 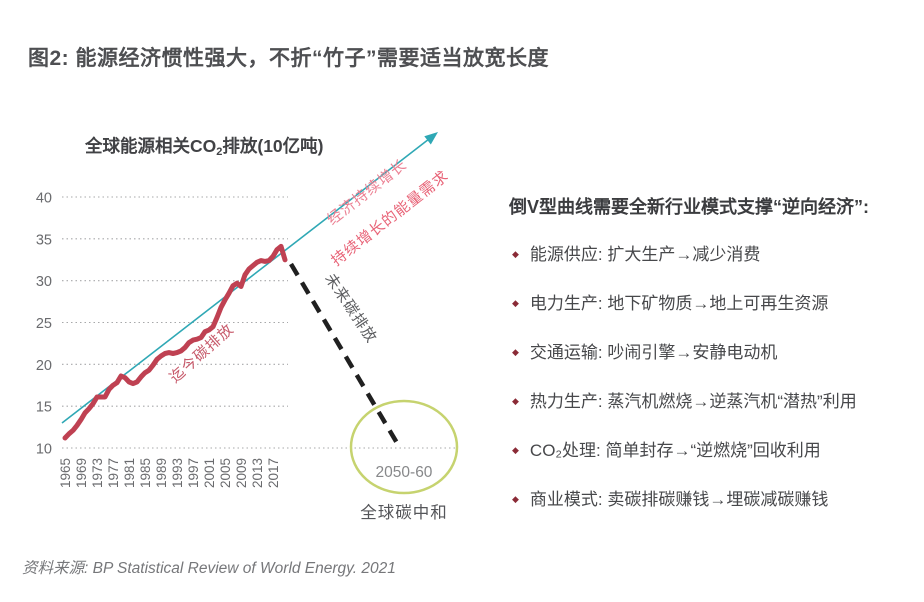 What do you see at coordinates (129, 473) in the screenshot?
I see `x-tick-label: 1981` at bounding box center [129, 473].